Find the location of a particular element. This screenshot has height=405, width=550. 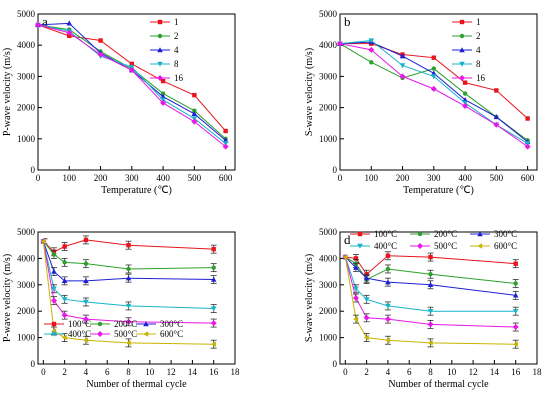

y-axis-label: S-wave velocity (m/s) is located at coordinates (309, 92).